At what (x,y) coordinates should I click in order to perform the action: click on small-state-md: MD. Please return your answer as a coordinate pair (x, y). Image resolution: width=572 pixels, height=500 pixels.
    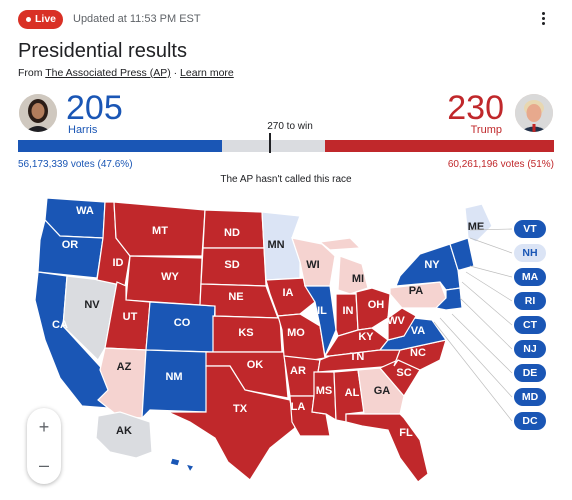
    Looking at the image, I should click on (530, 397).